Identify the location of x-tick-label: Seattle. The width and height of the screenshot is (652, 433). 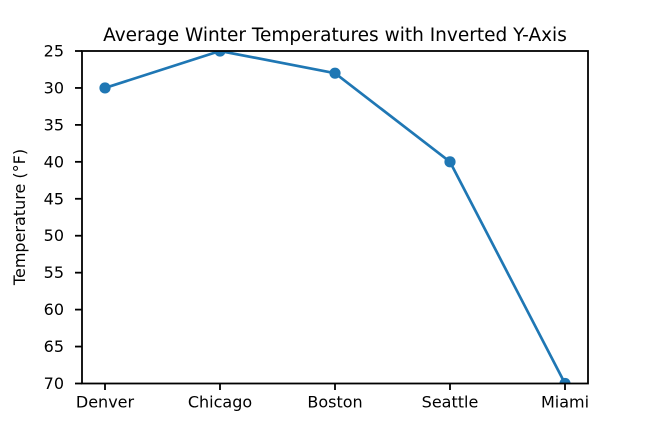
(450, 402).